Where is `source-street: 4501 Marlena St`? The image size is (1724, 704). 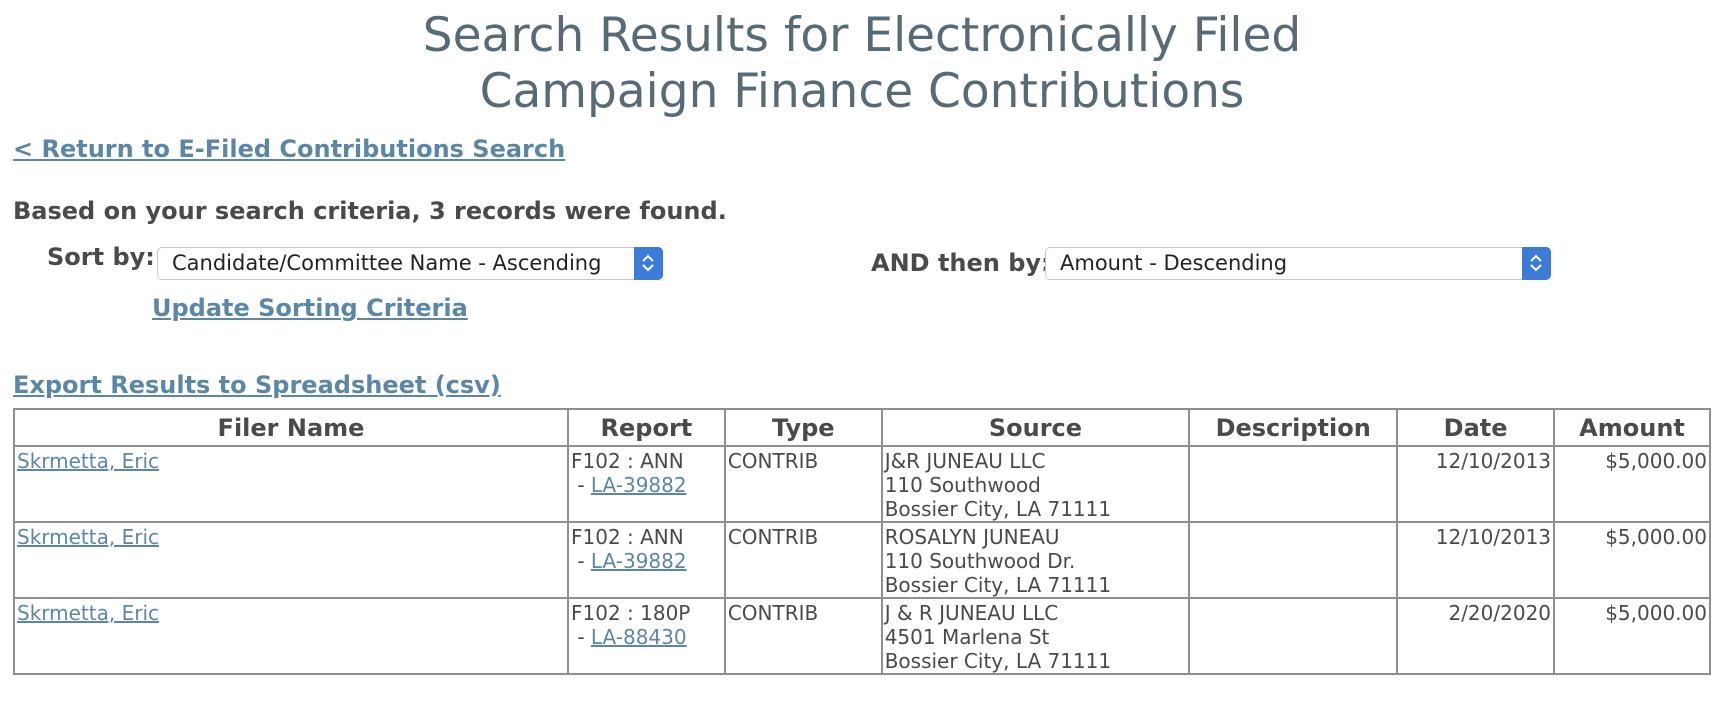 source-street: 4501 Marlena St is located at coordinates (967, 637).